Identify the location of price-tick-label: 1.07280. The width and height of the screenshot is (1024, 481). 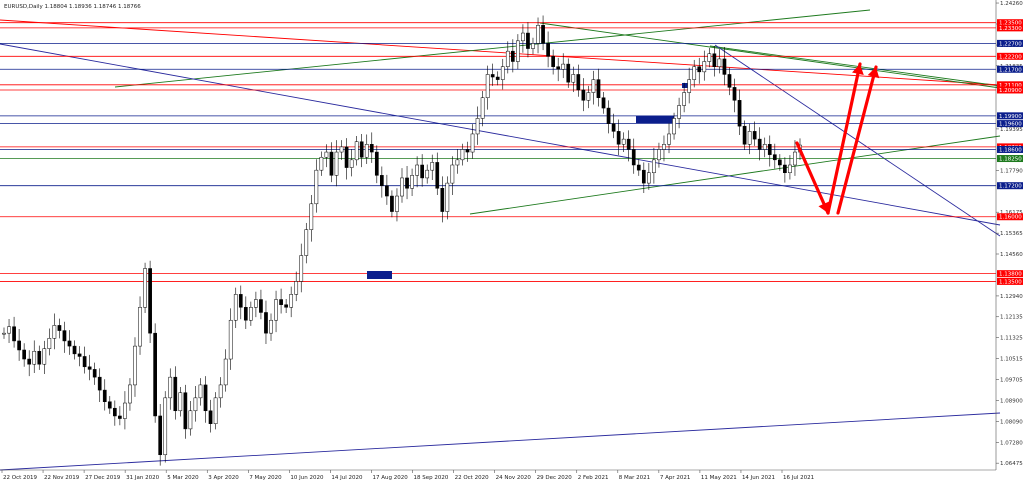
(1011, 443).